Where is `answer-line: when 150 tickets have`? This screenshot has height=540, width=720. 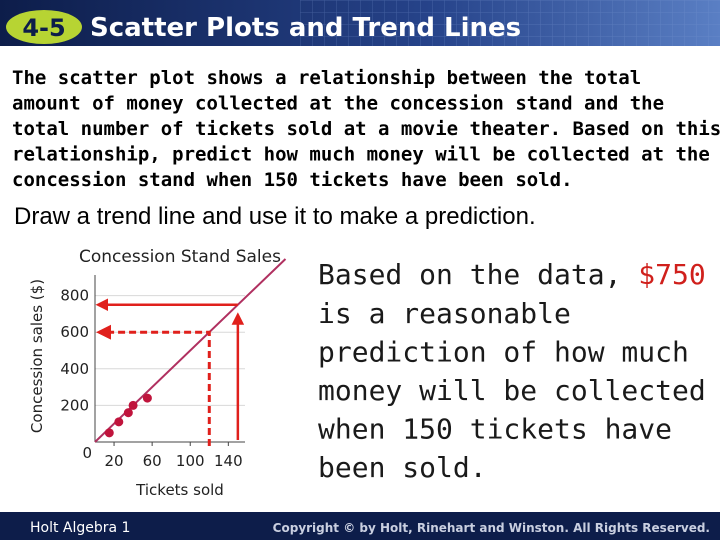
answer-line: when 150 tickets have is located at coordinates (495, 429).